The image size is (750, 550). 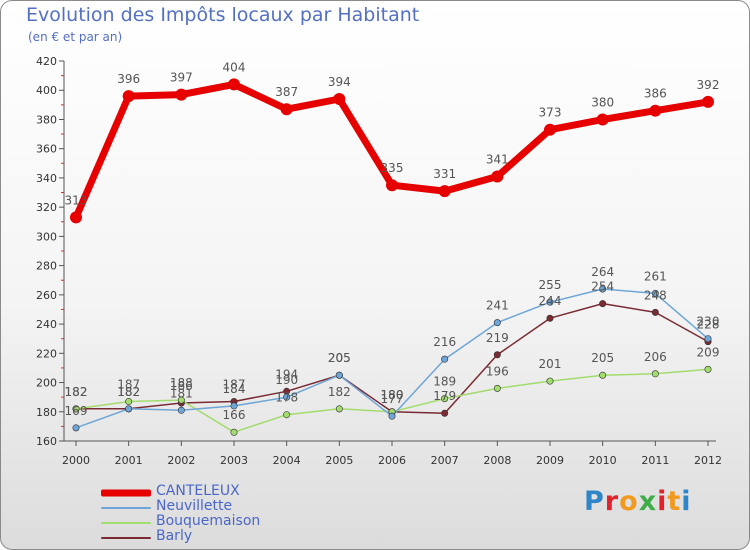 I want to click on data-label: 206, so click(x=655, y=357).